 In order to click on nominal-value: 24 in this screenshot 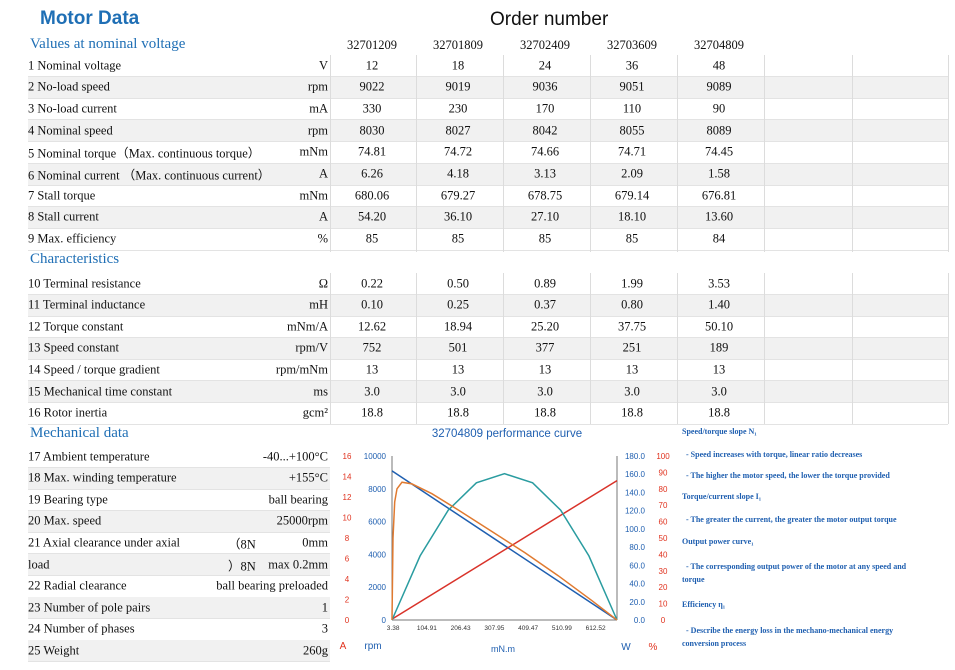, I will do `click(545, 65)`.